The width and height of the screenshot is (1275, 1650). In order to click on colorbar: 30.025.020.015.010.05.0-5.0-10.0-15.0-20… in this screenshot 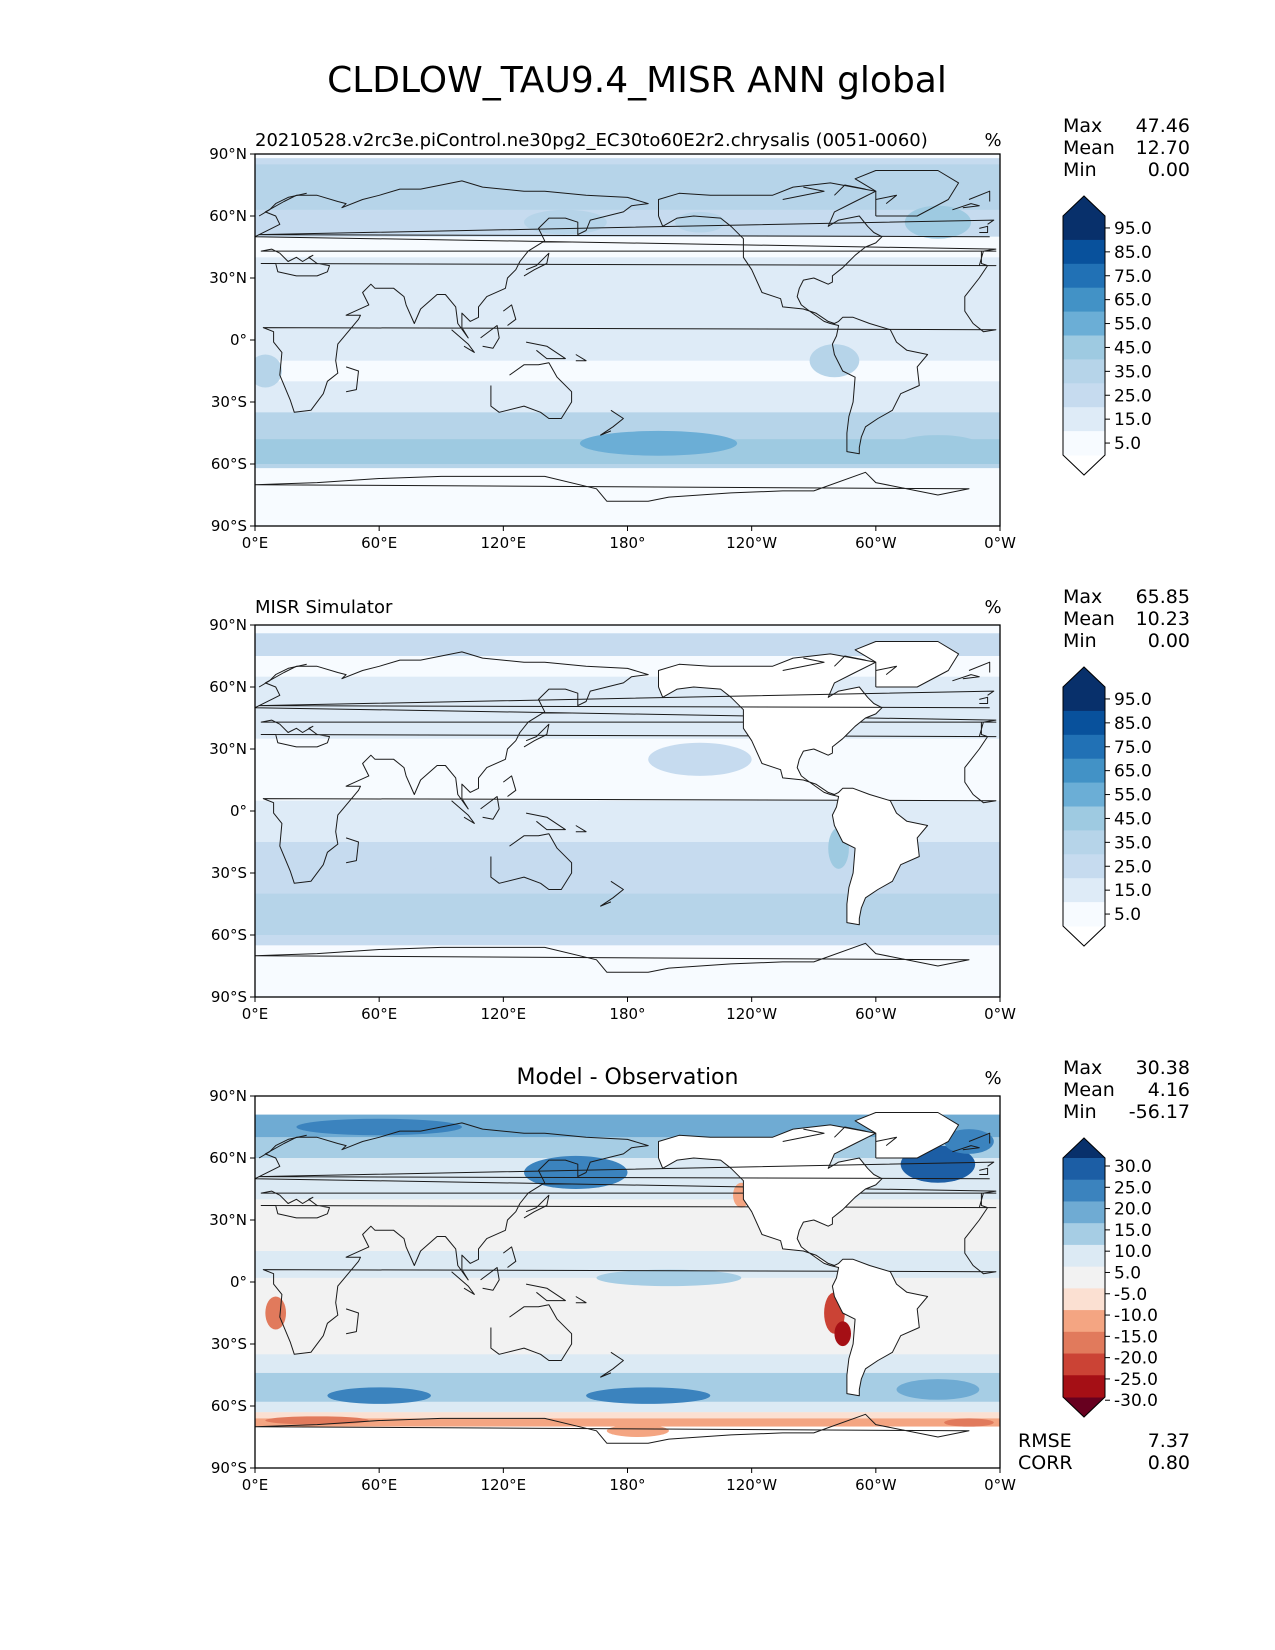, I will do `click(1110, 1277)`.